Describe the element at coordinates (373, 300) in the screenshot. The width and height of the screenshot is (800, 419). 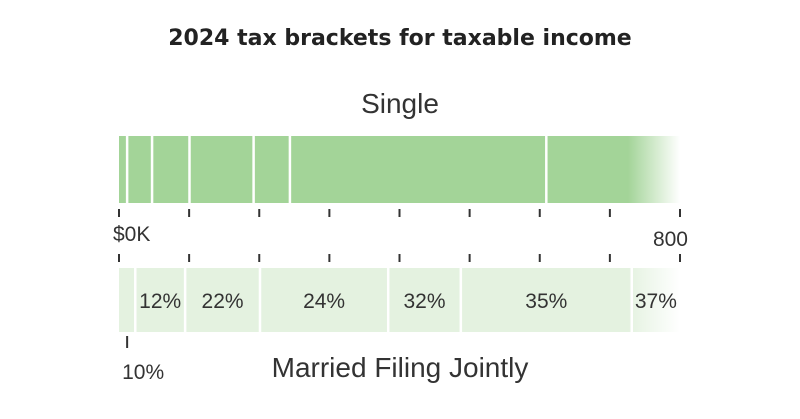
I see `married-bar-body` at that location.